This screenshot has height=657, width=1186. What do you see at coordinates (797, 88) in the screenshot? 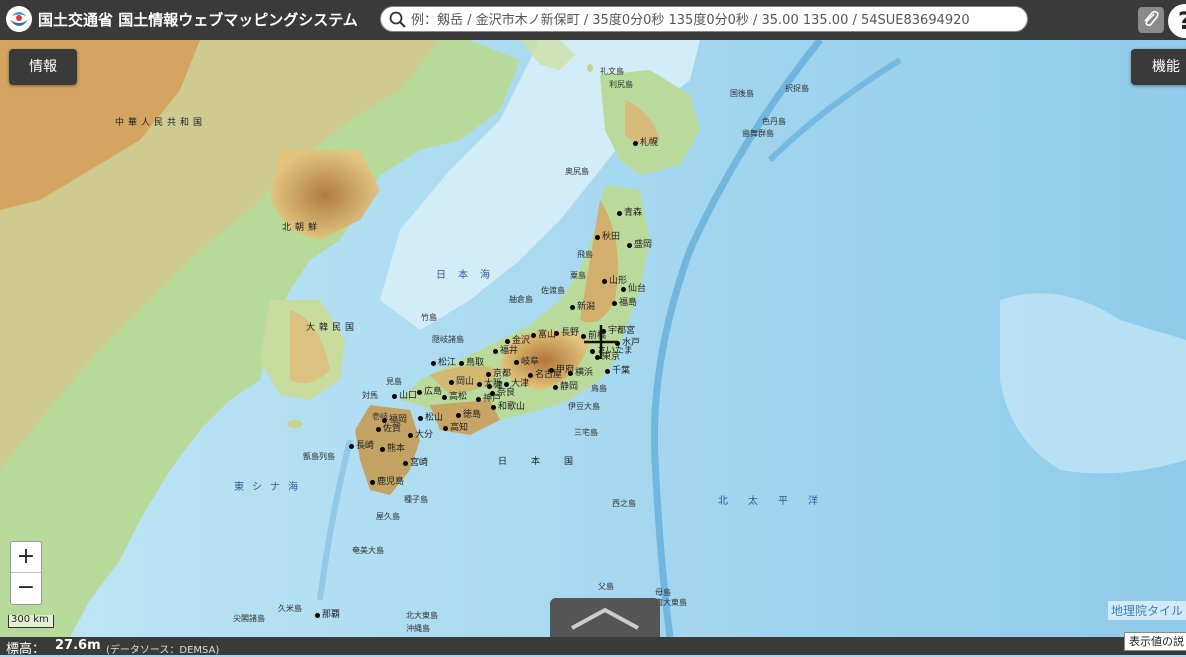
I see `label-island: 択捉島` at bounding box center [797, 88].